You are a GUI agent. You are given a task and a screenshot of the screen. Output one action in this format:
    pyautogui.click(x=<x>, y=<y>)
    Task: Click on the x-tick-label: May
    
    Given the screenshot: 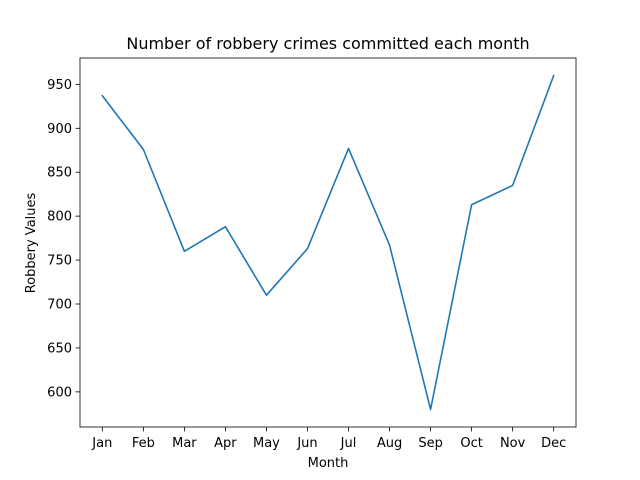 What is the action you would take?
    pyautogui.click(x=266, y=443)
    